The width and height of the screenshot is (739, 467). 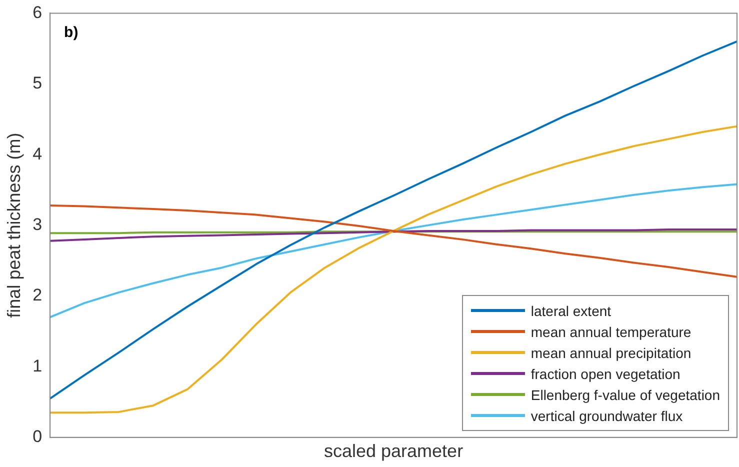 I want to click on legend-label: mean annual precipitation, so click(x=611, y=352).